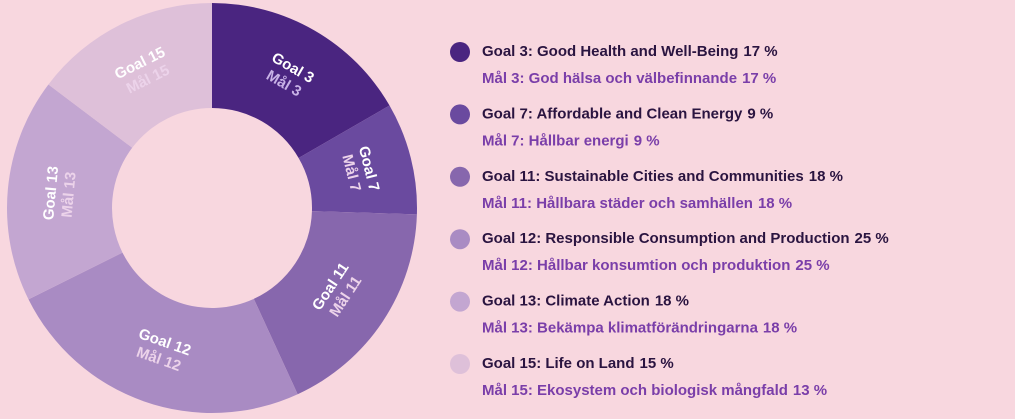  What do you see at coordinates (760, 51) in the screenshot?
I see `legend-value: 17 %` at bounding box center [760, 51].